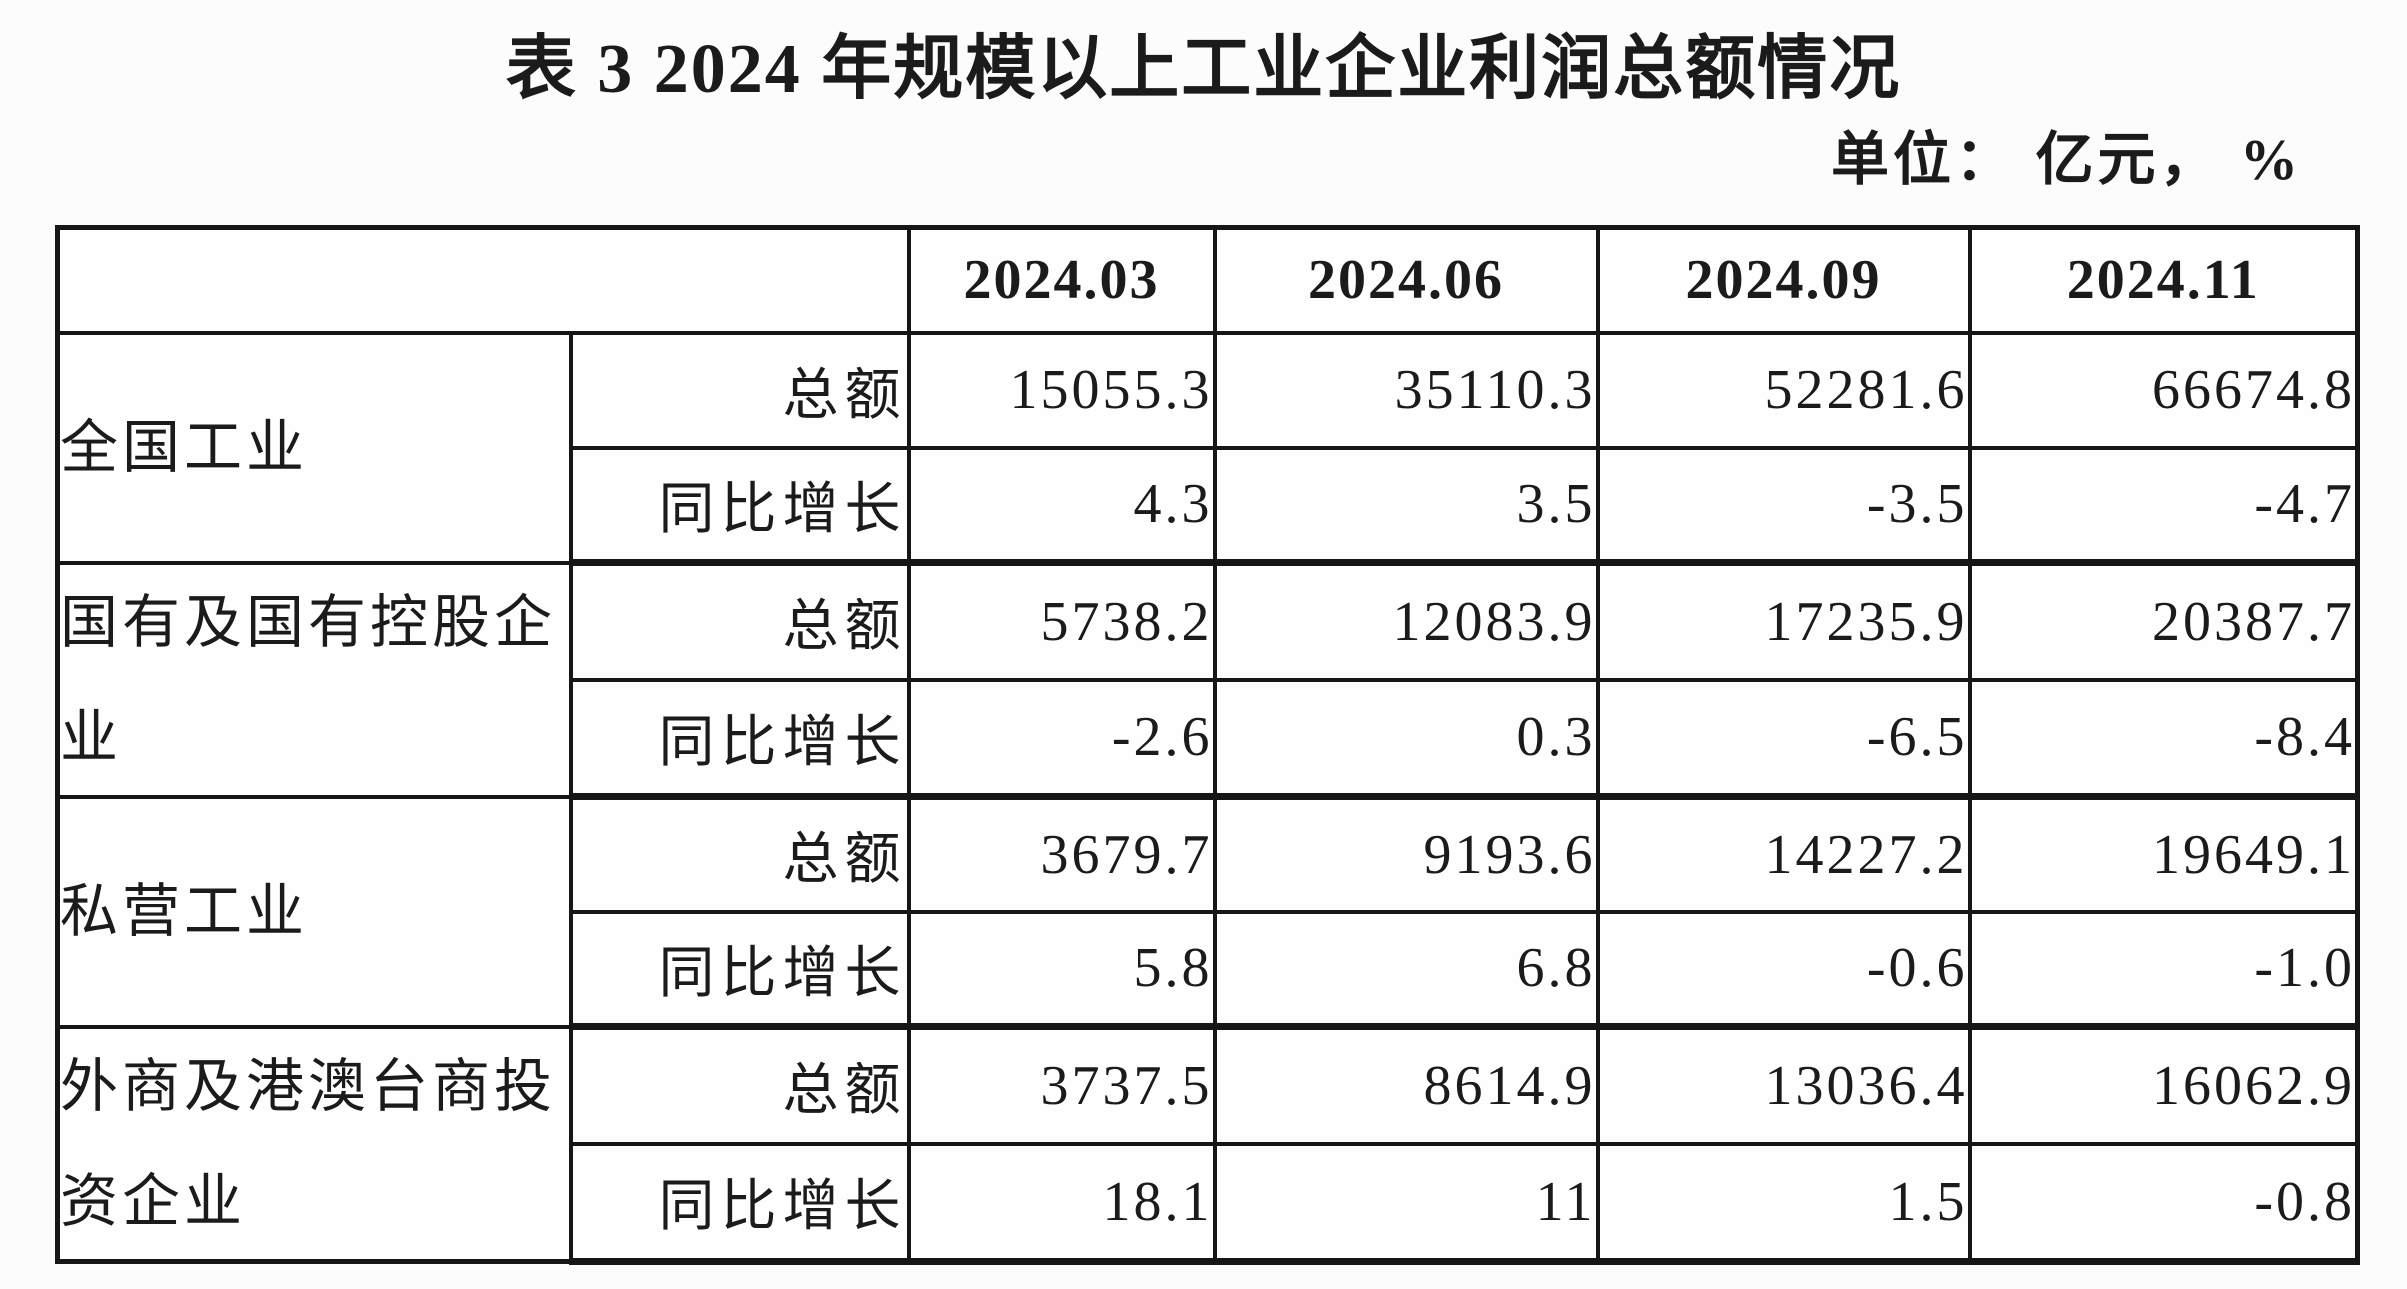 The image size is (2407, 1289). I want to click on value-cell: 3.5, so click(1406, 505).